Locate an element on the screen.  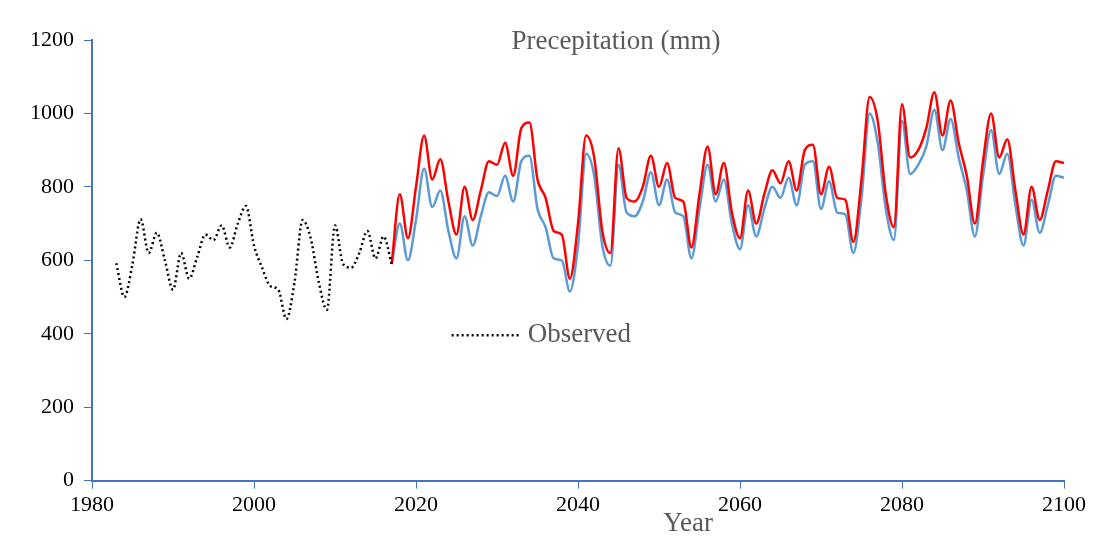
x-tick-label: 2020 is located at coordinates (416, 503).